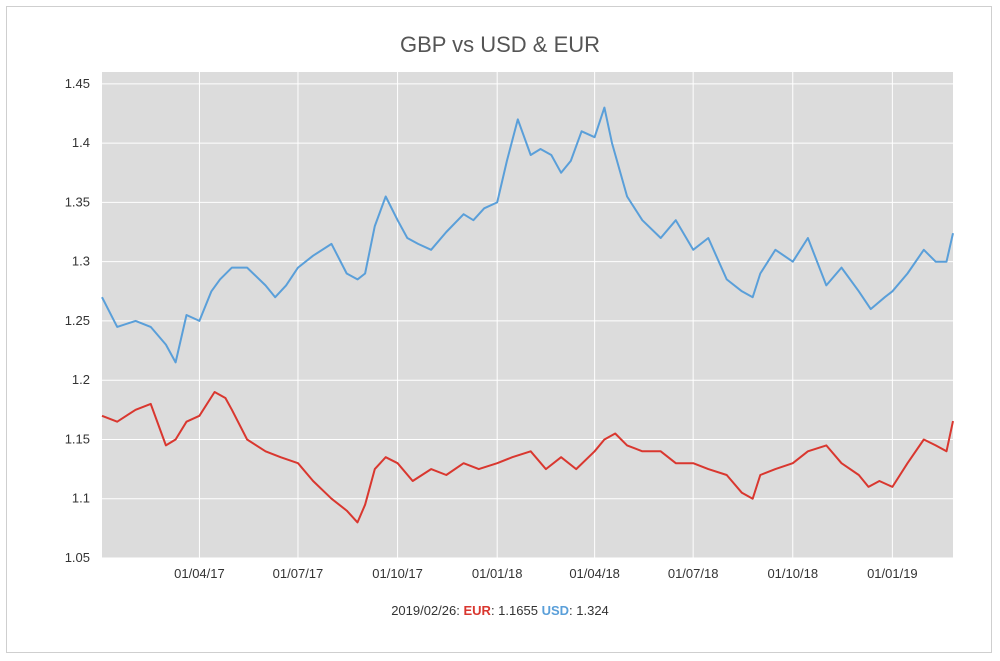 Image resolution: width=1000 pixels, height=661 pixels. What do you see at coordinates (199, 573) in the screenshot?
I see `x-tick-label: 01/04/17` at bounding box center [199, 573].